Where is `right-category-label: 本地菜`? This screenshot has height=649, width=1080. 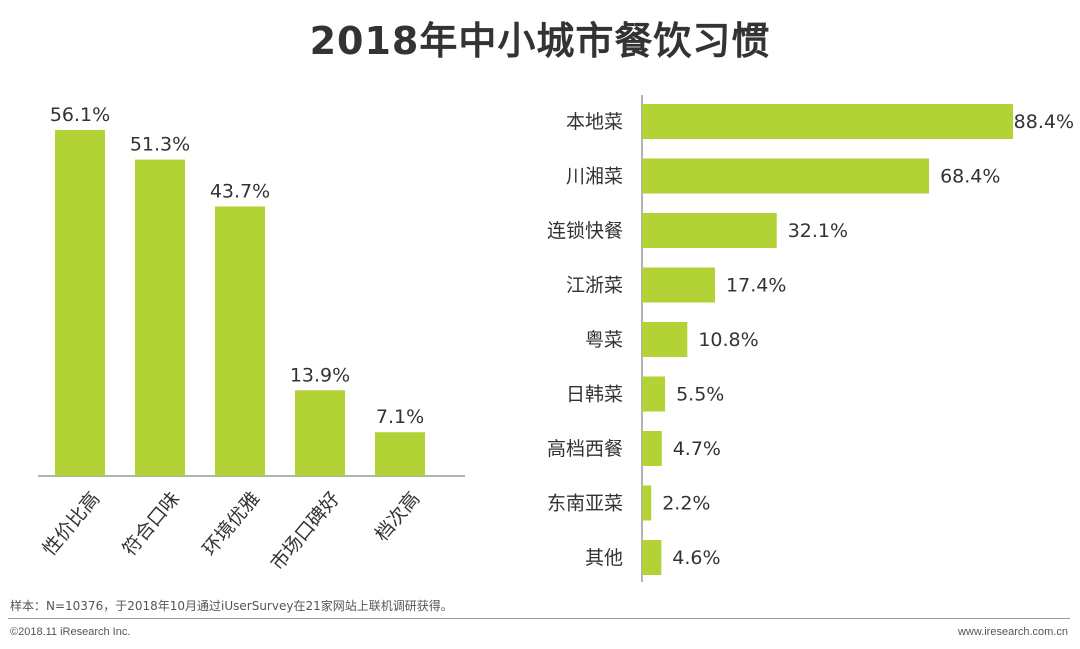 right-category-label: 本地菜 is located at coordinates (594, 122).